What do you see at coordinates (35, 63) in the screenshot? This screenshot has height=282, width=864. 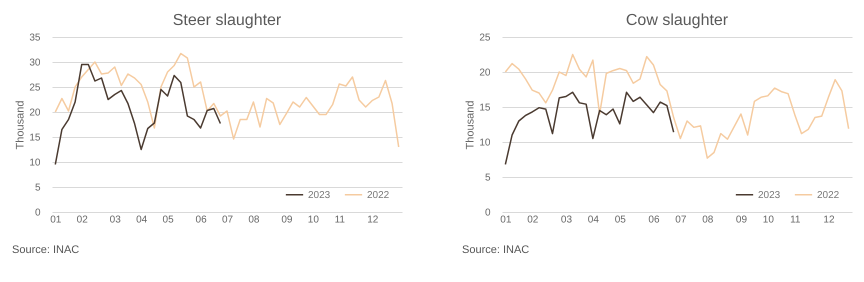 I see `y-tick-label: 30` at bounding box center [35, 63].